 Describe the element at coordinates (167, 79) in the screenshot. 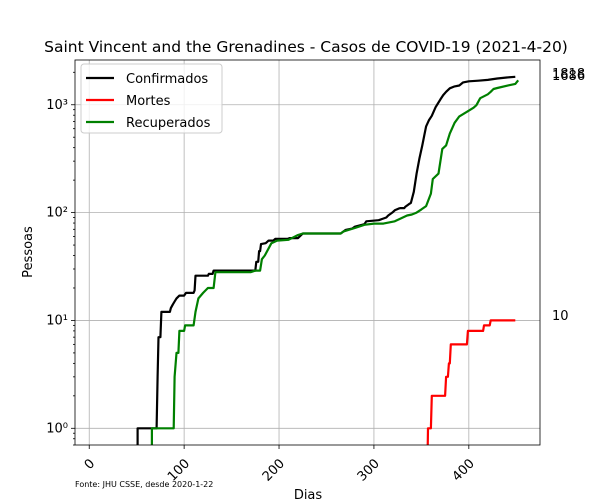

I see `legend-label-confirmados: Confirmados` at that location.